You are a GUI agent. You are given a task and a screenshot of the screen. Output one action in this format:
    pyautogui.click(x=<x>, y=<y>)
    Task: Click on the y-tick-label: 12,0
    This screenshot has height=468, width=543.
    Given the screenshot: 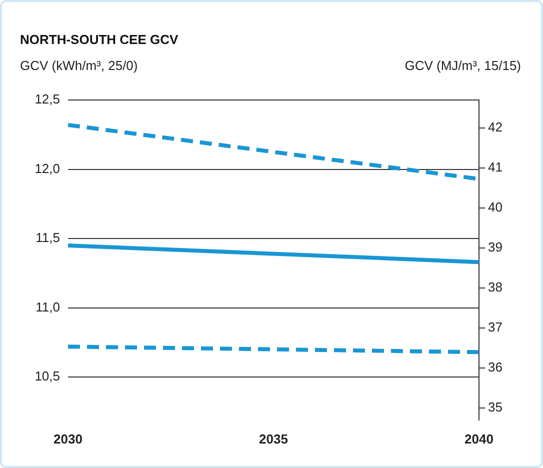 What is the action you would take?
    pyautogui.click(x=47, y=168)
    